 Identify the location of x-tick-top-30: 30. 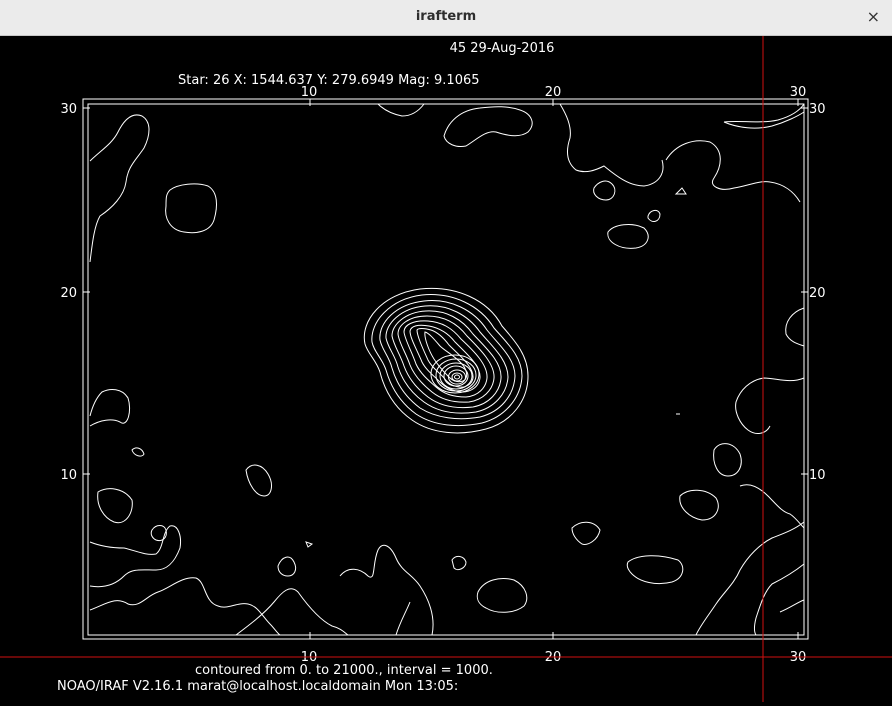
(798, 92).